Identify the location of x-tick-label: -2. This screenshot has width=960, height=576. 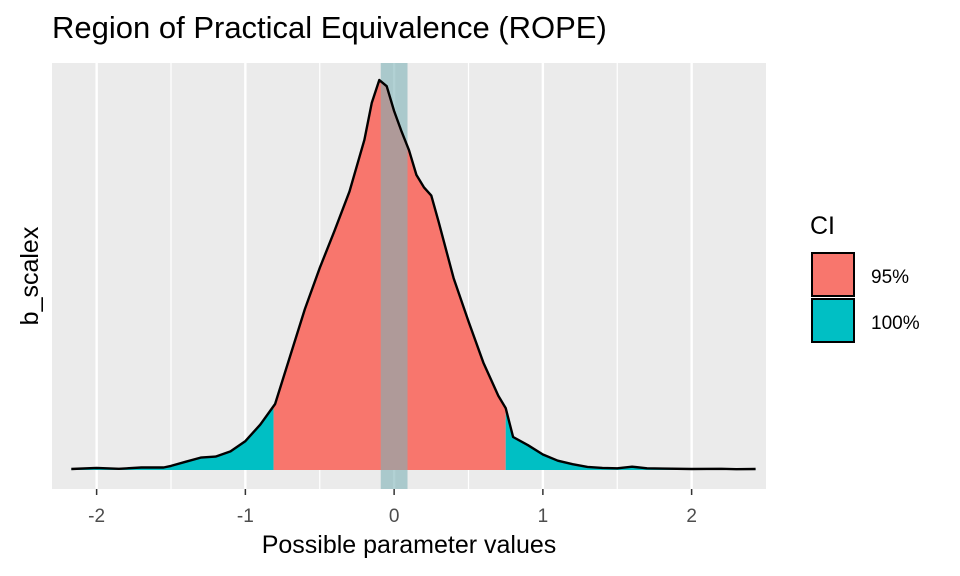
(96, 516).